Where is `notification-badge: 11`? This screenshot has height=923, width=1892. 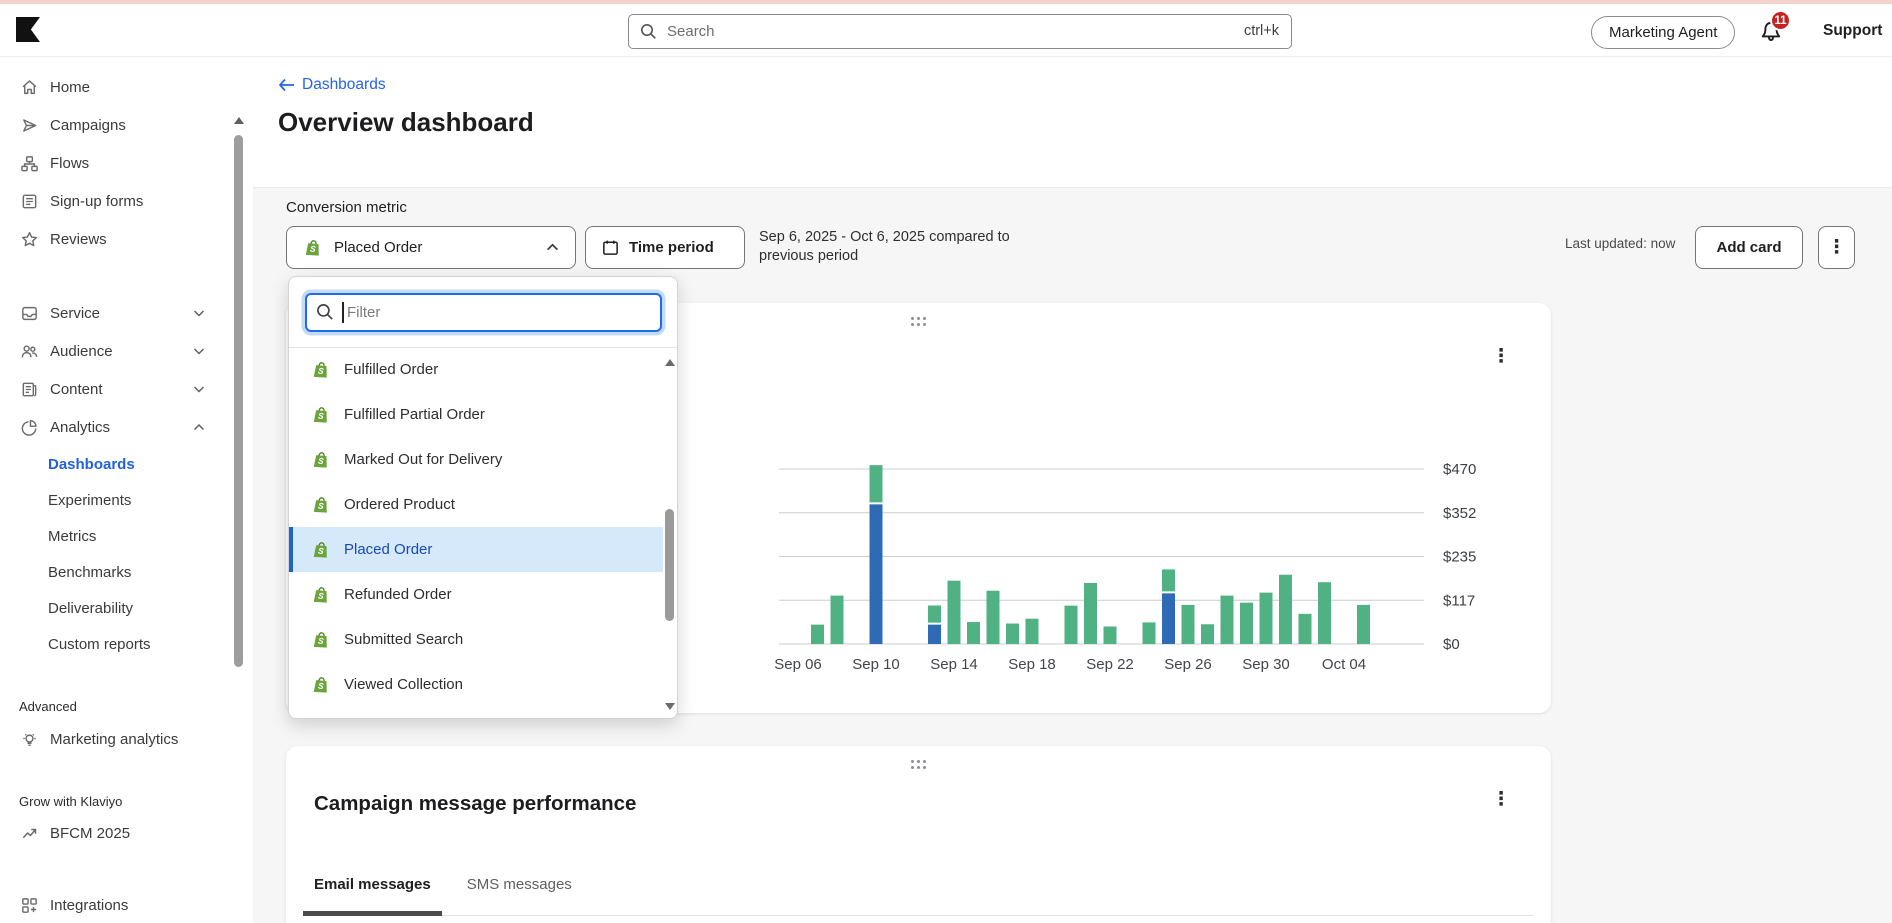
notification-badge: 11 is located at coordinates (1780, 20).